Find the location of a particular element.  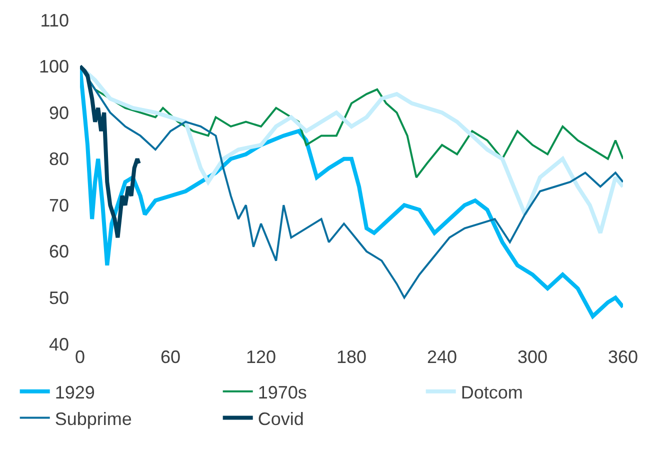

x-tick-label: 60 is located at coordinates (170, 357).